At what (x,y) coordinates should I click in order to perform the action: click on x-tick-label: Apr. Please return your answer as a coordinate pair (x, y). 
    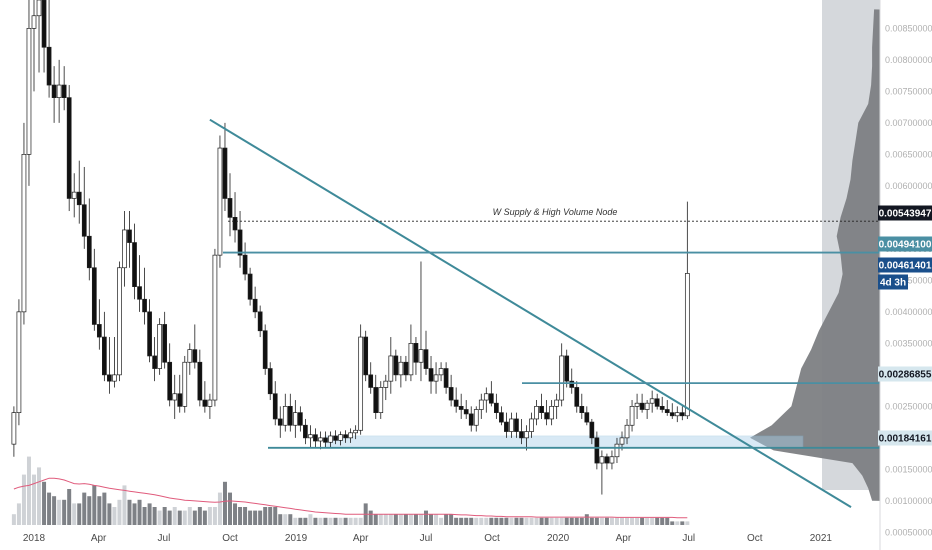
    Looking at the image, I should click on (361, 538).